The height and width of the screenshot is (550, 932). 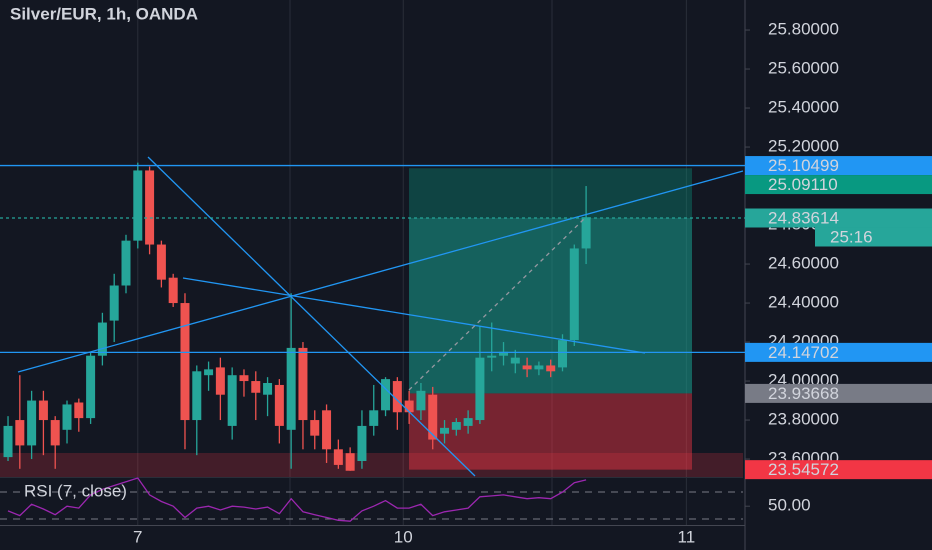 What do you see at coordinates (789, 505) in the screenshot?
I see `rsi-tick-label: 50.00` at bounding box center [789, 505].